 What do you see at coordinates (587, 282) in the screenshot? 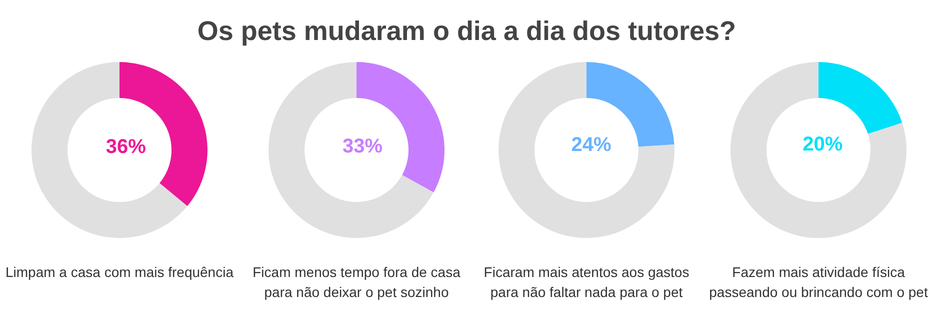
I see `text: Ficaram mais atentos aos gastos para não faltar nada para o pet` at bounding box center [587, 282].